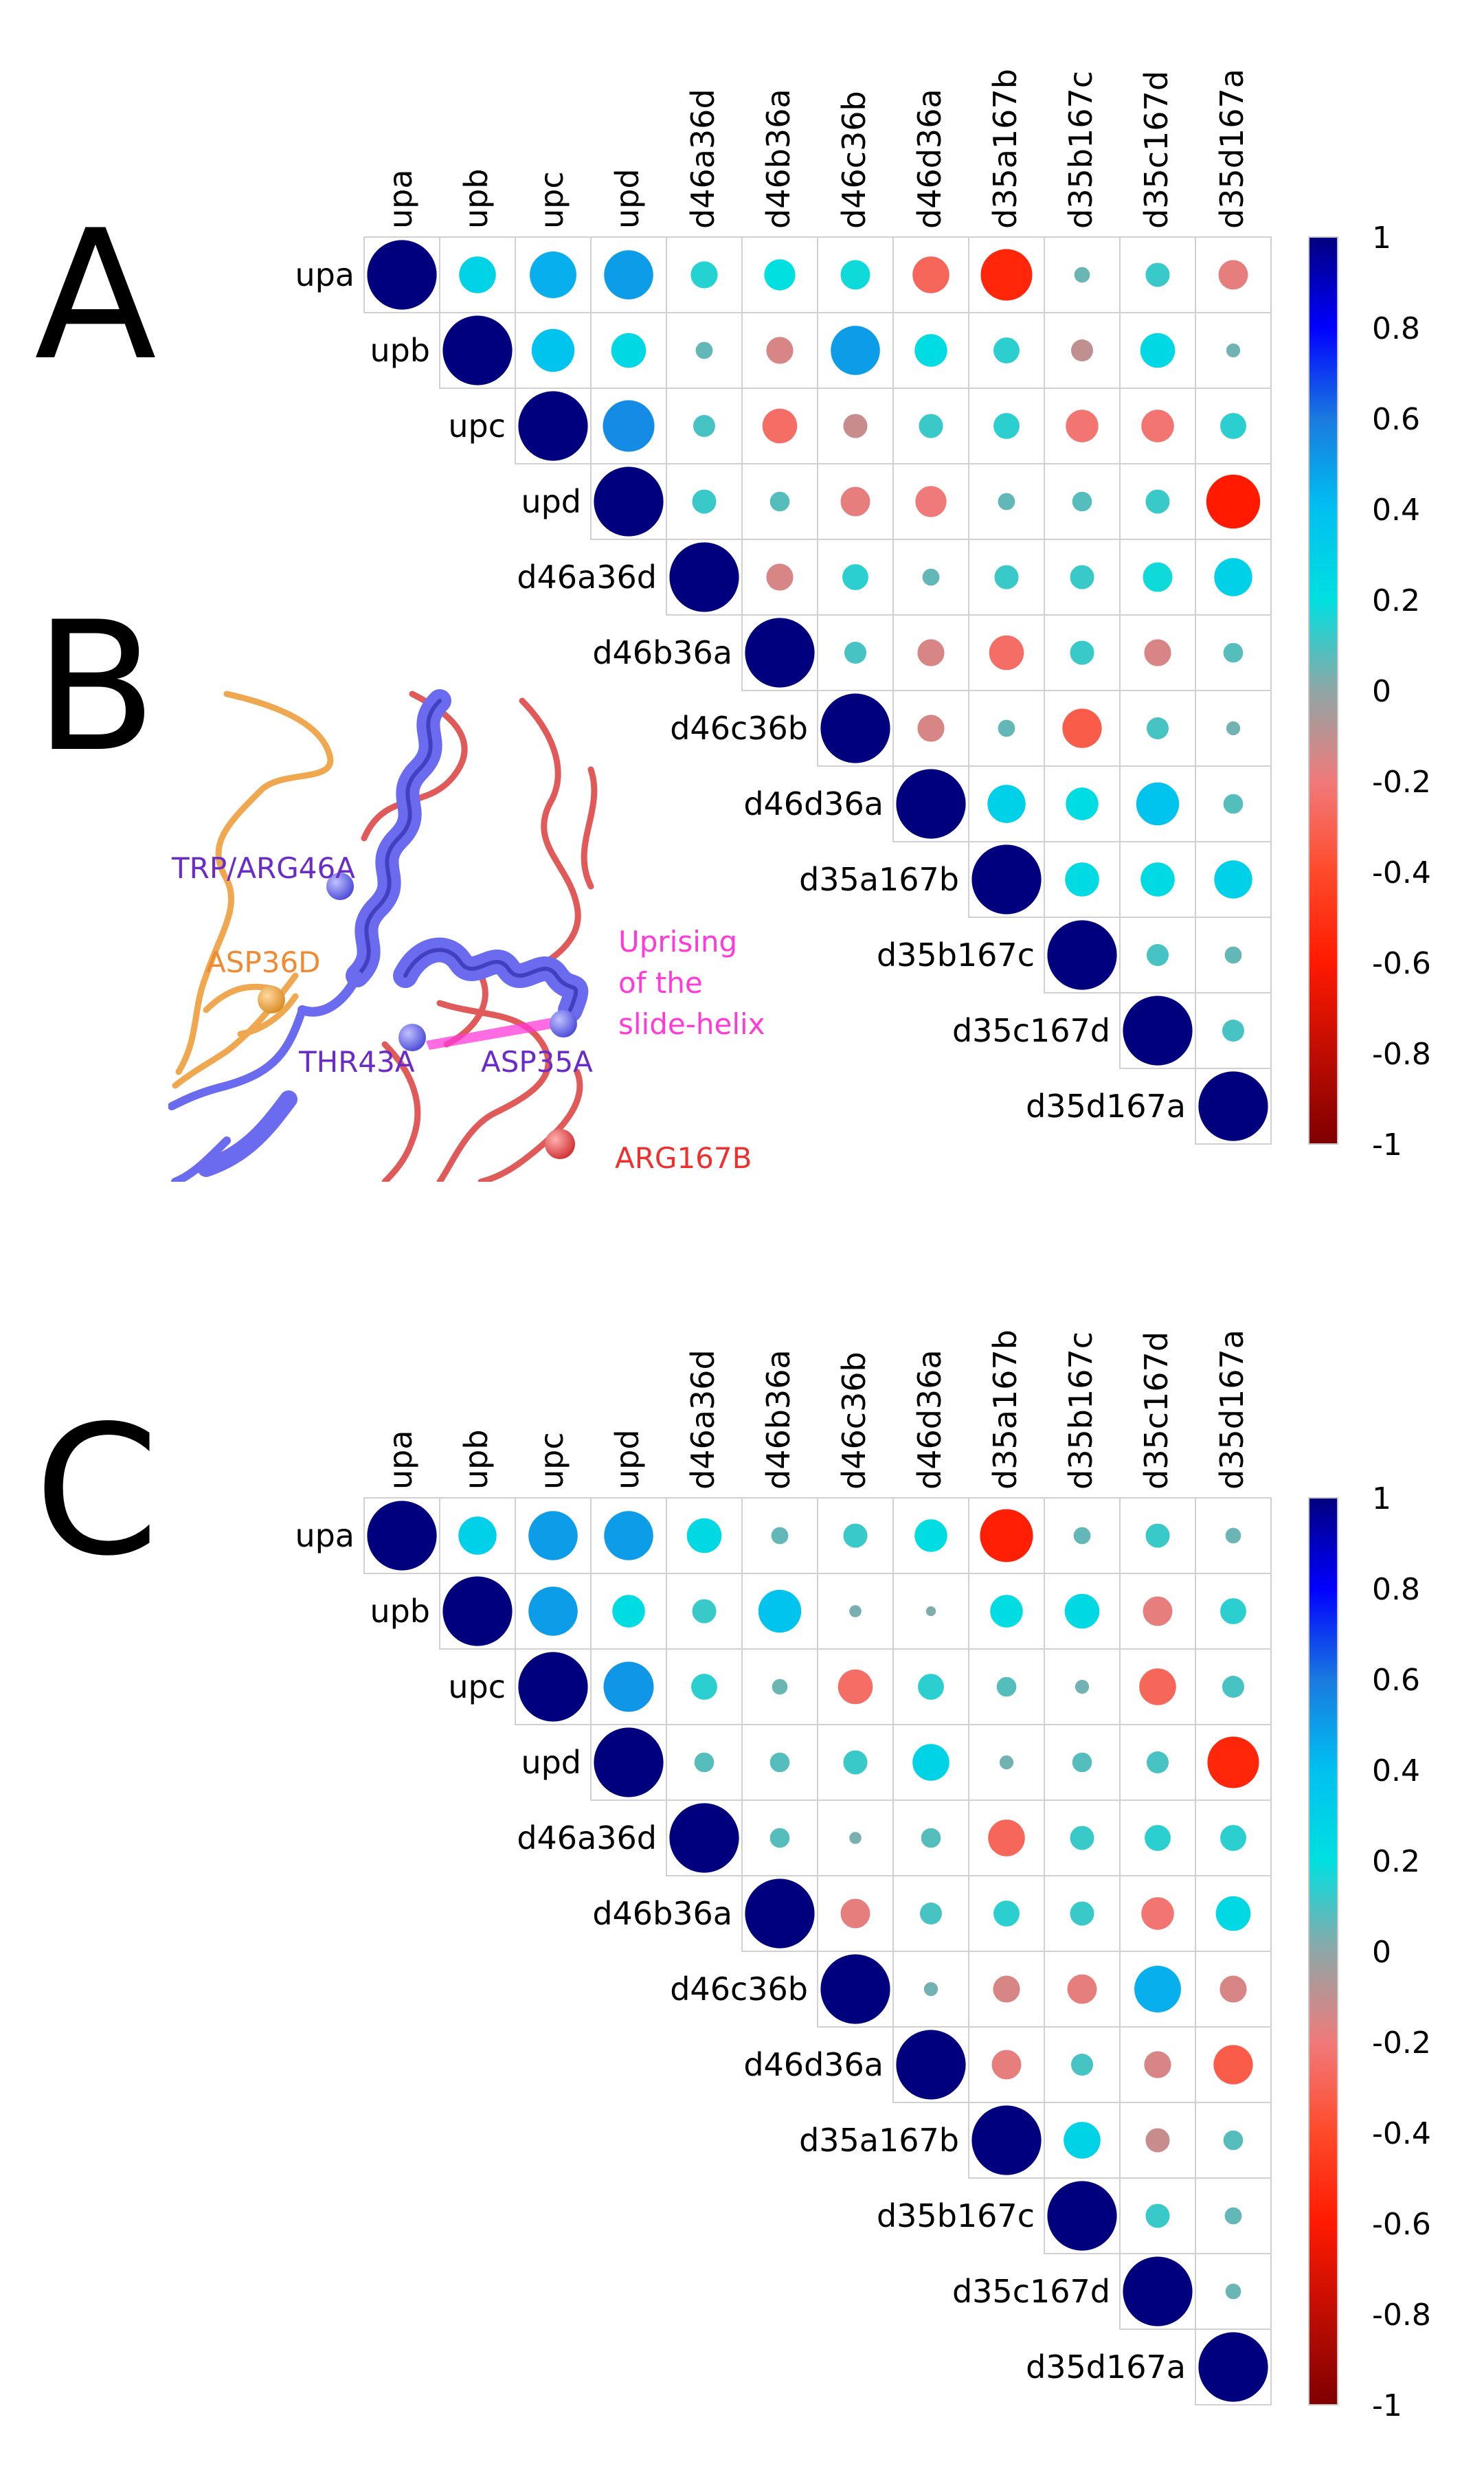 This screenshot has width=1484, height=2468. I want to click on orange-chain, so click(253, 890).